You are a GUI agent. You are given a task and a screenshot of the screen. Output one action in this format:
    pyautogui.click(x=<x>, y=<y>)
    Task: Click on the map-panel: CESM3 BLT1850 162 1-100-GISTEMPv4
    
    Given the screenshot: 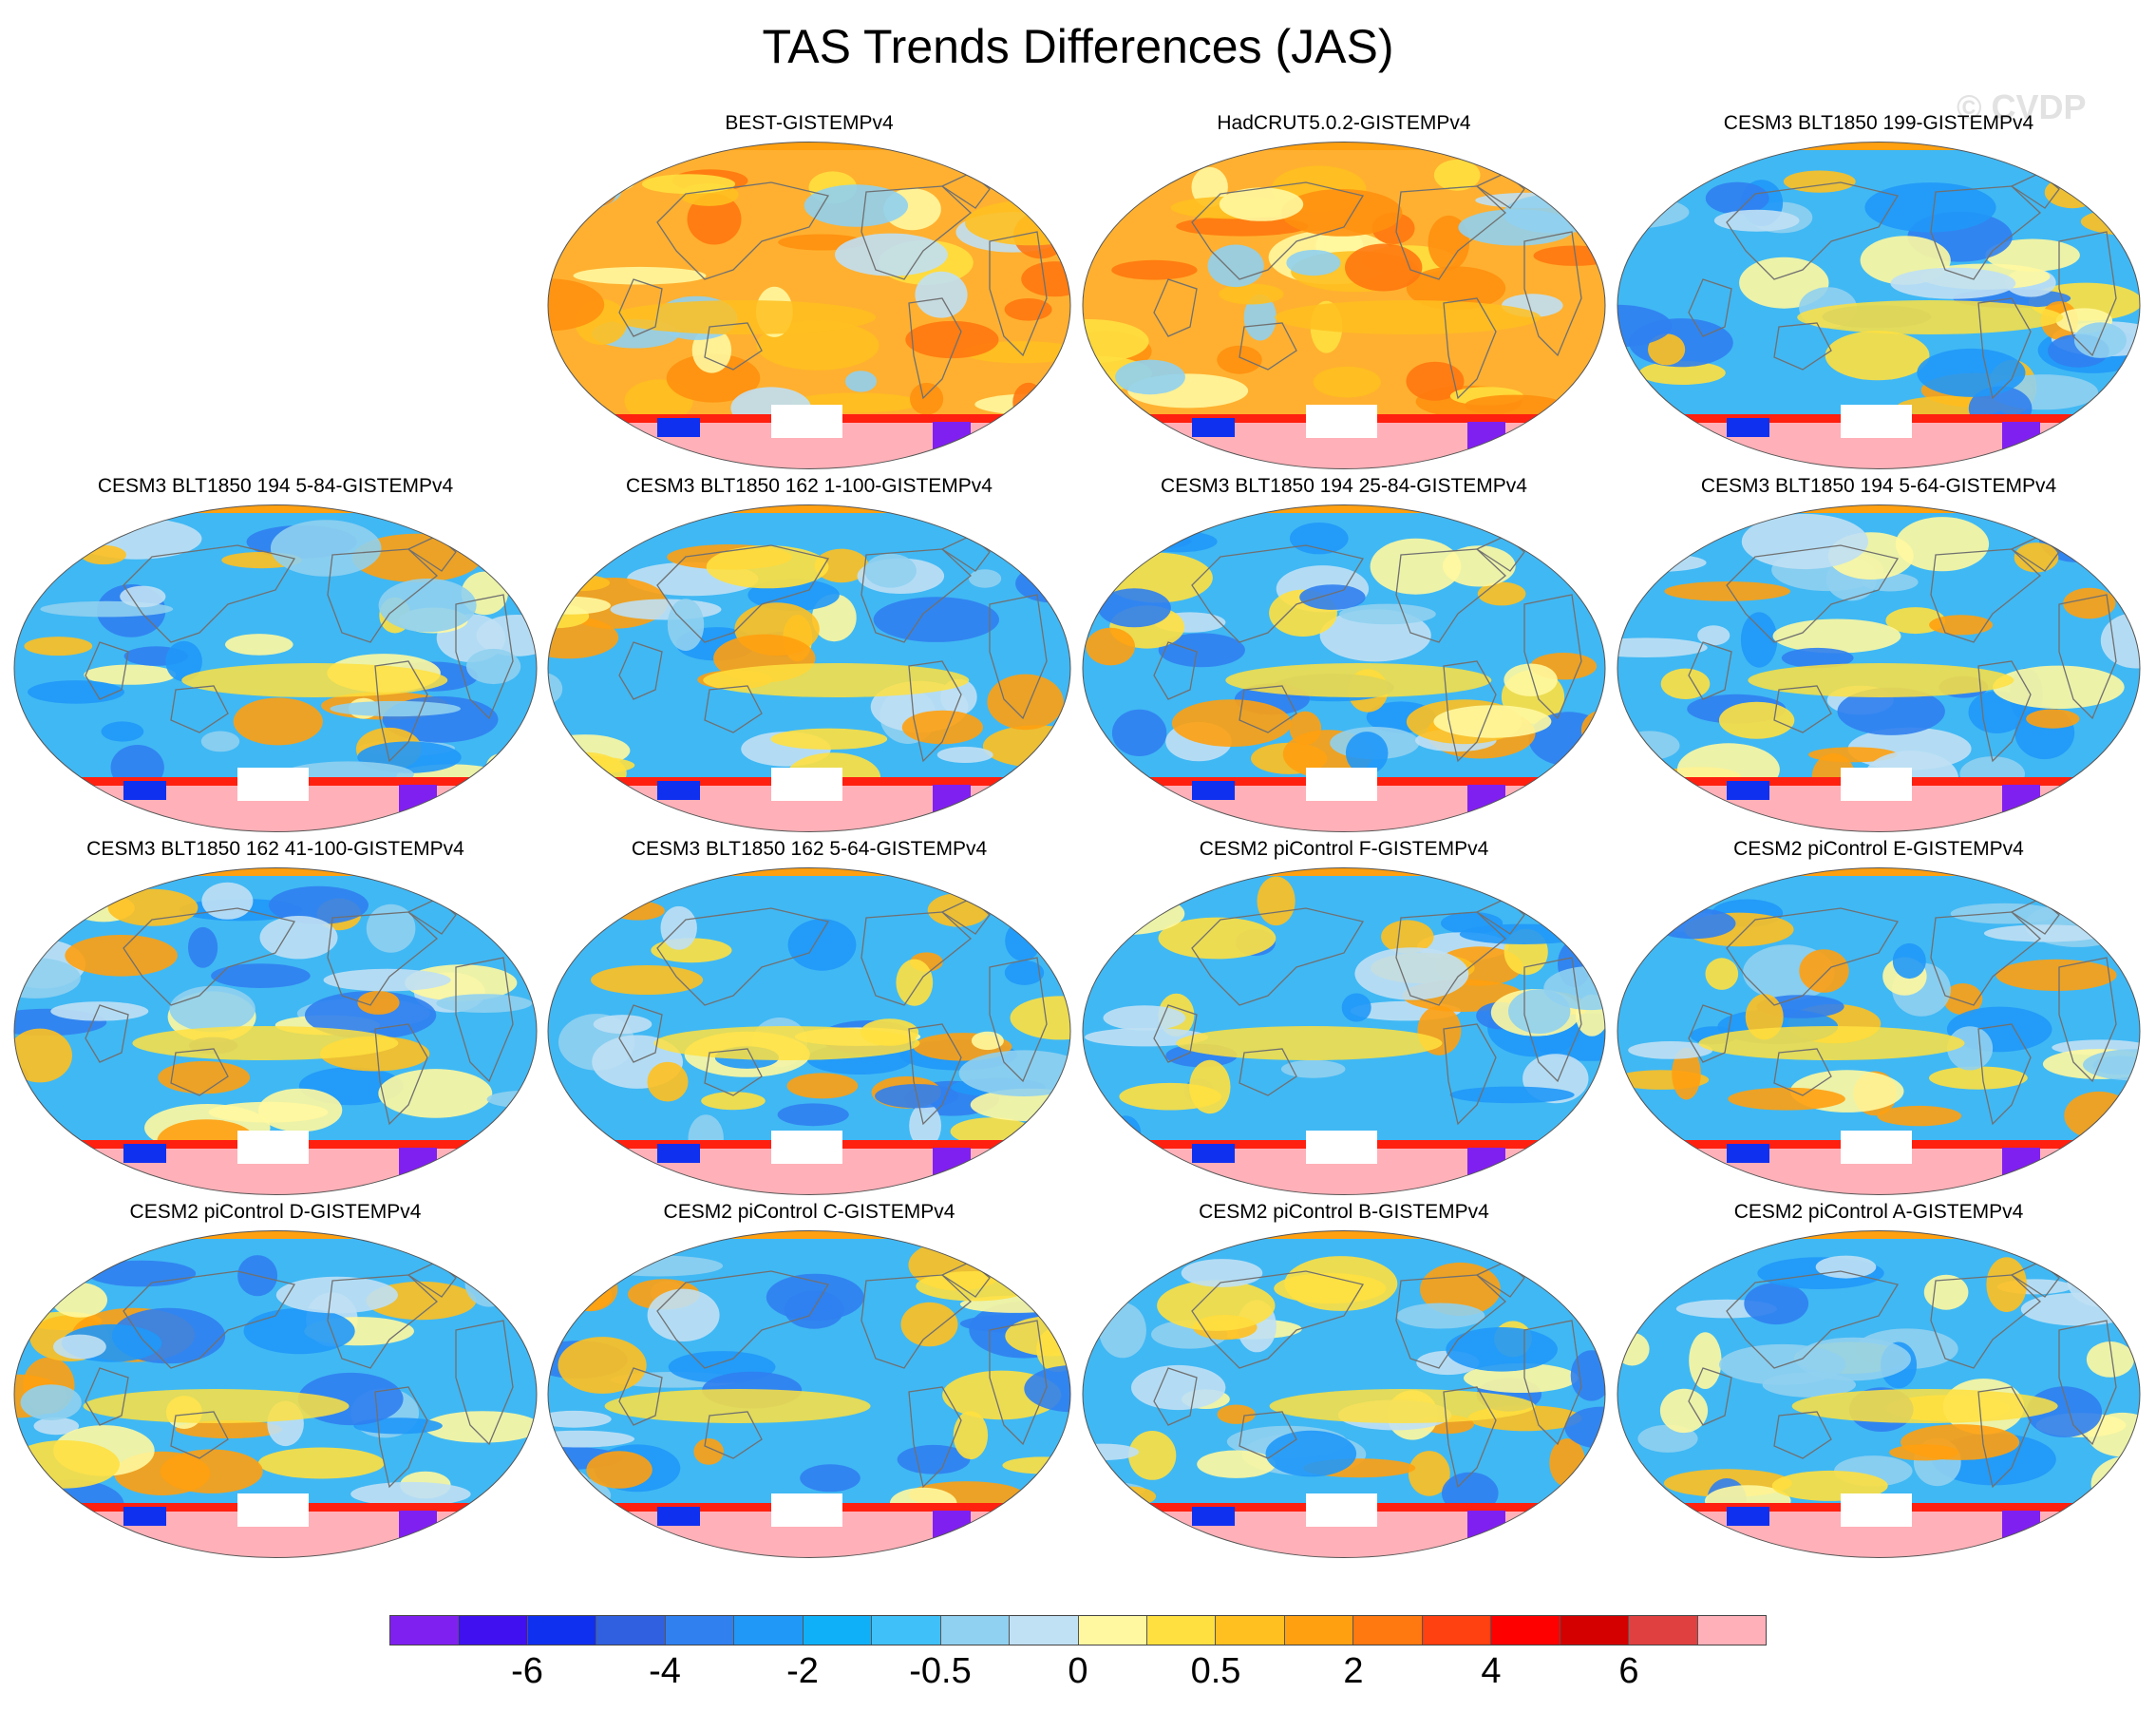 What is the action you would take?
    pyautogui.click(x=809, y=655)
    